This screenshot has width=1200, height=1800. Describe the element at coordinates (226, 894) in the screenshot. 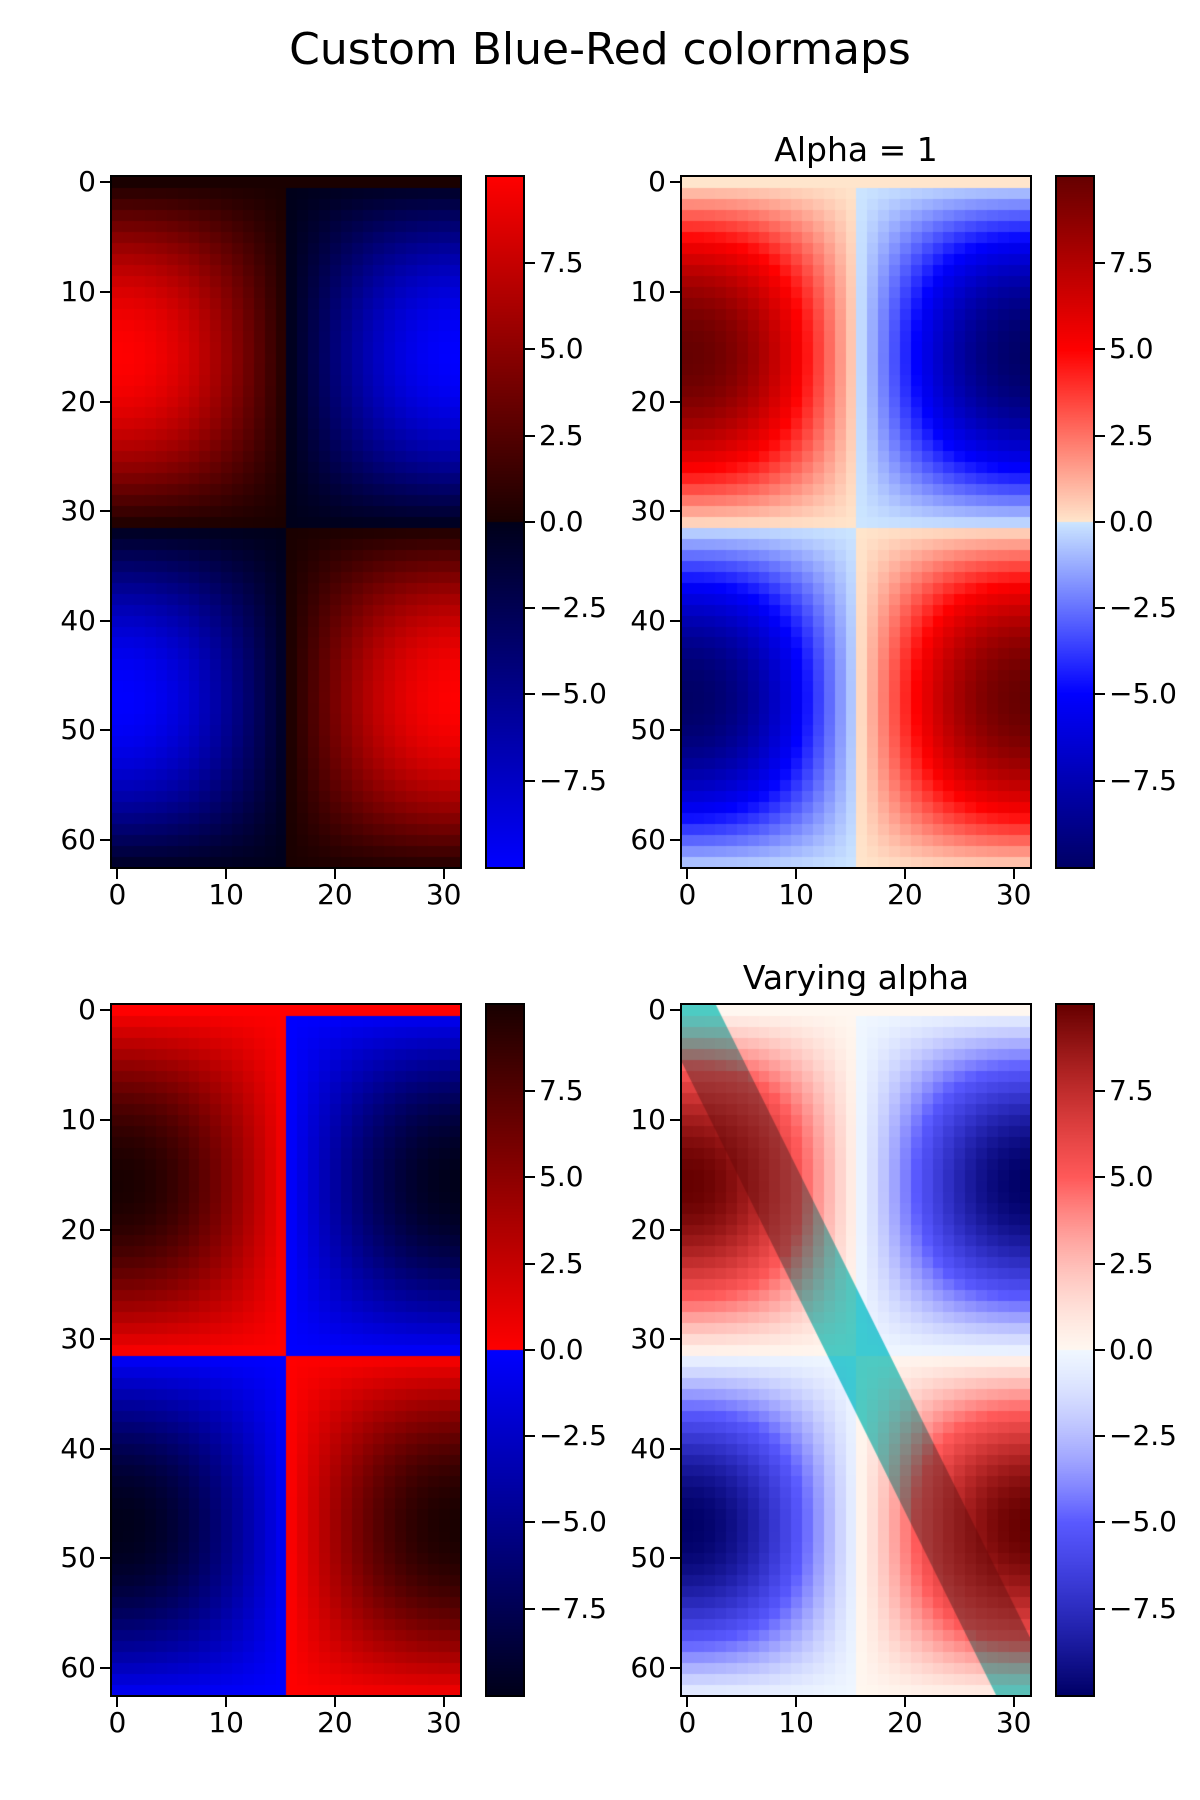

I see `x-tick-label: 10` at that location.